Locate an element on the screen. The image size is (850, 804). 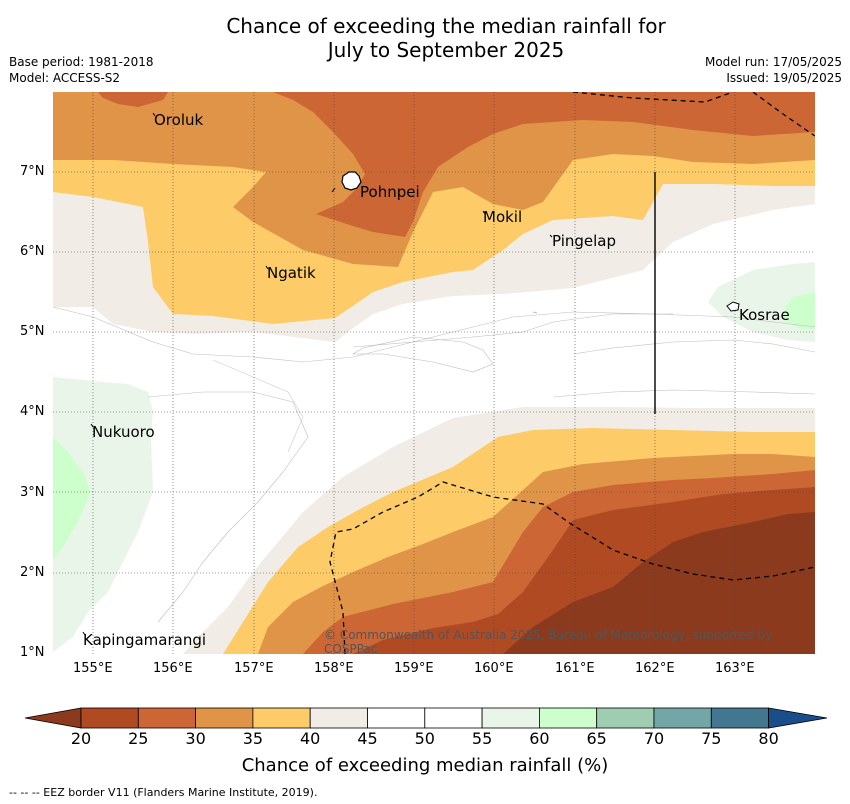
colorbar-tick-label: 75 is located at coordinates (711, 738).